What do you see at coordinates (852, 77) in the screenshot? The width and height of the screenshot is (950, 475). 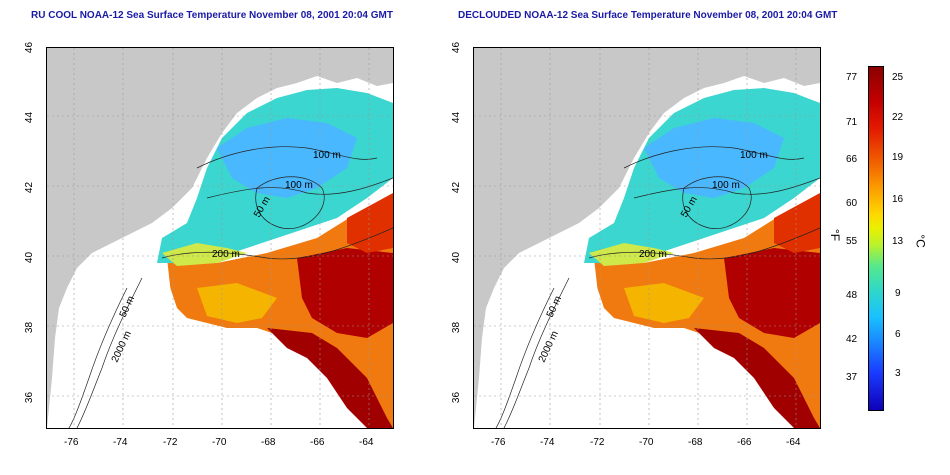 I see `fahrenheit-tick: 77` at bounding box center [852, 77].